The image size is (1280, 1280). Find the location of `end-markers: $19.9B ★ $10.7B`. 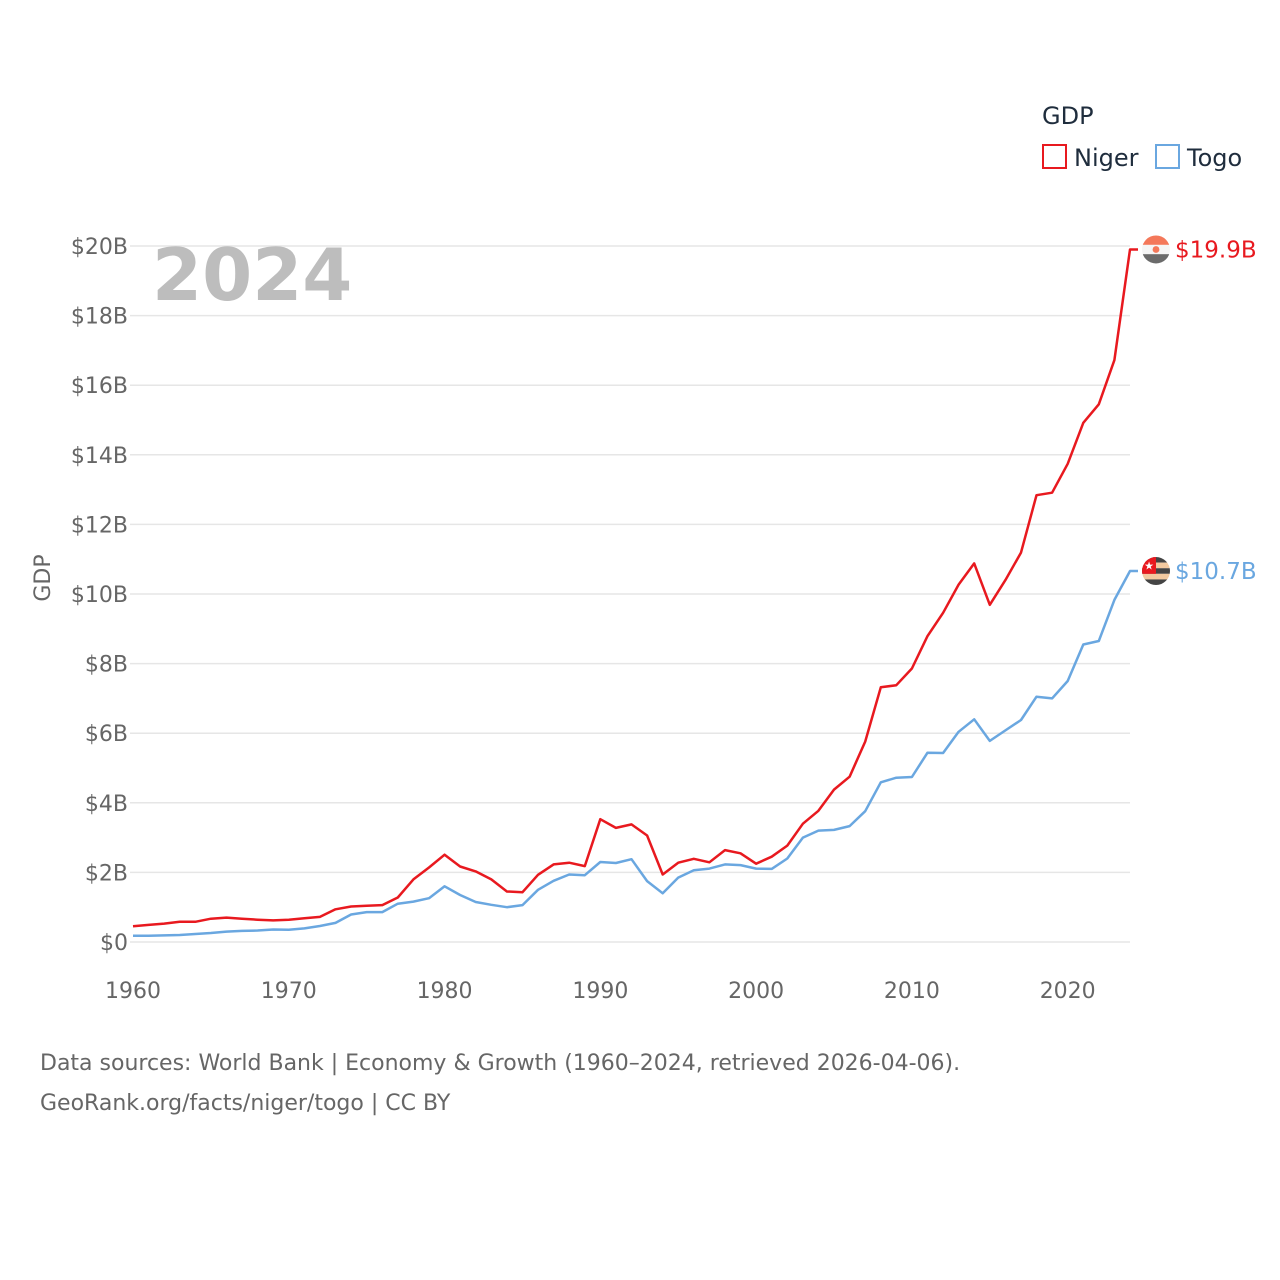

end-markers: $19.9B ★ $10.7B is located at coordinates (1199, 410).